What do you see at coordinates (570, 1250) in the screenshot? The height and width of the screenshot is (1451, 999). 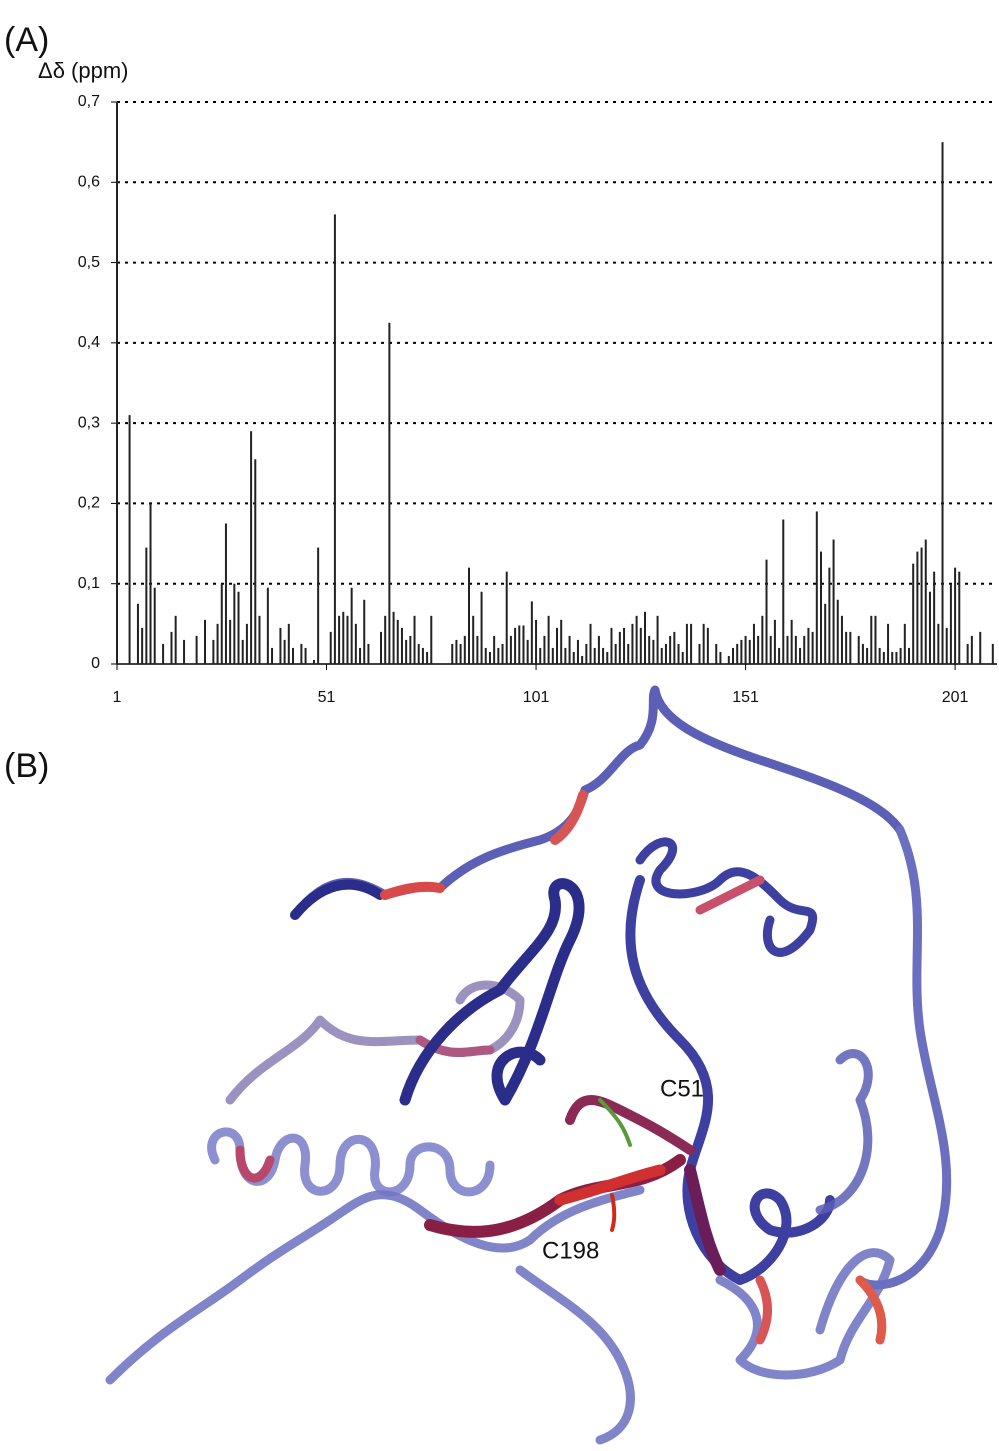 I see `residue-label: C198` at bounding box center [570, 1250].